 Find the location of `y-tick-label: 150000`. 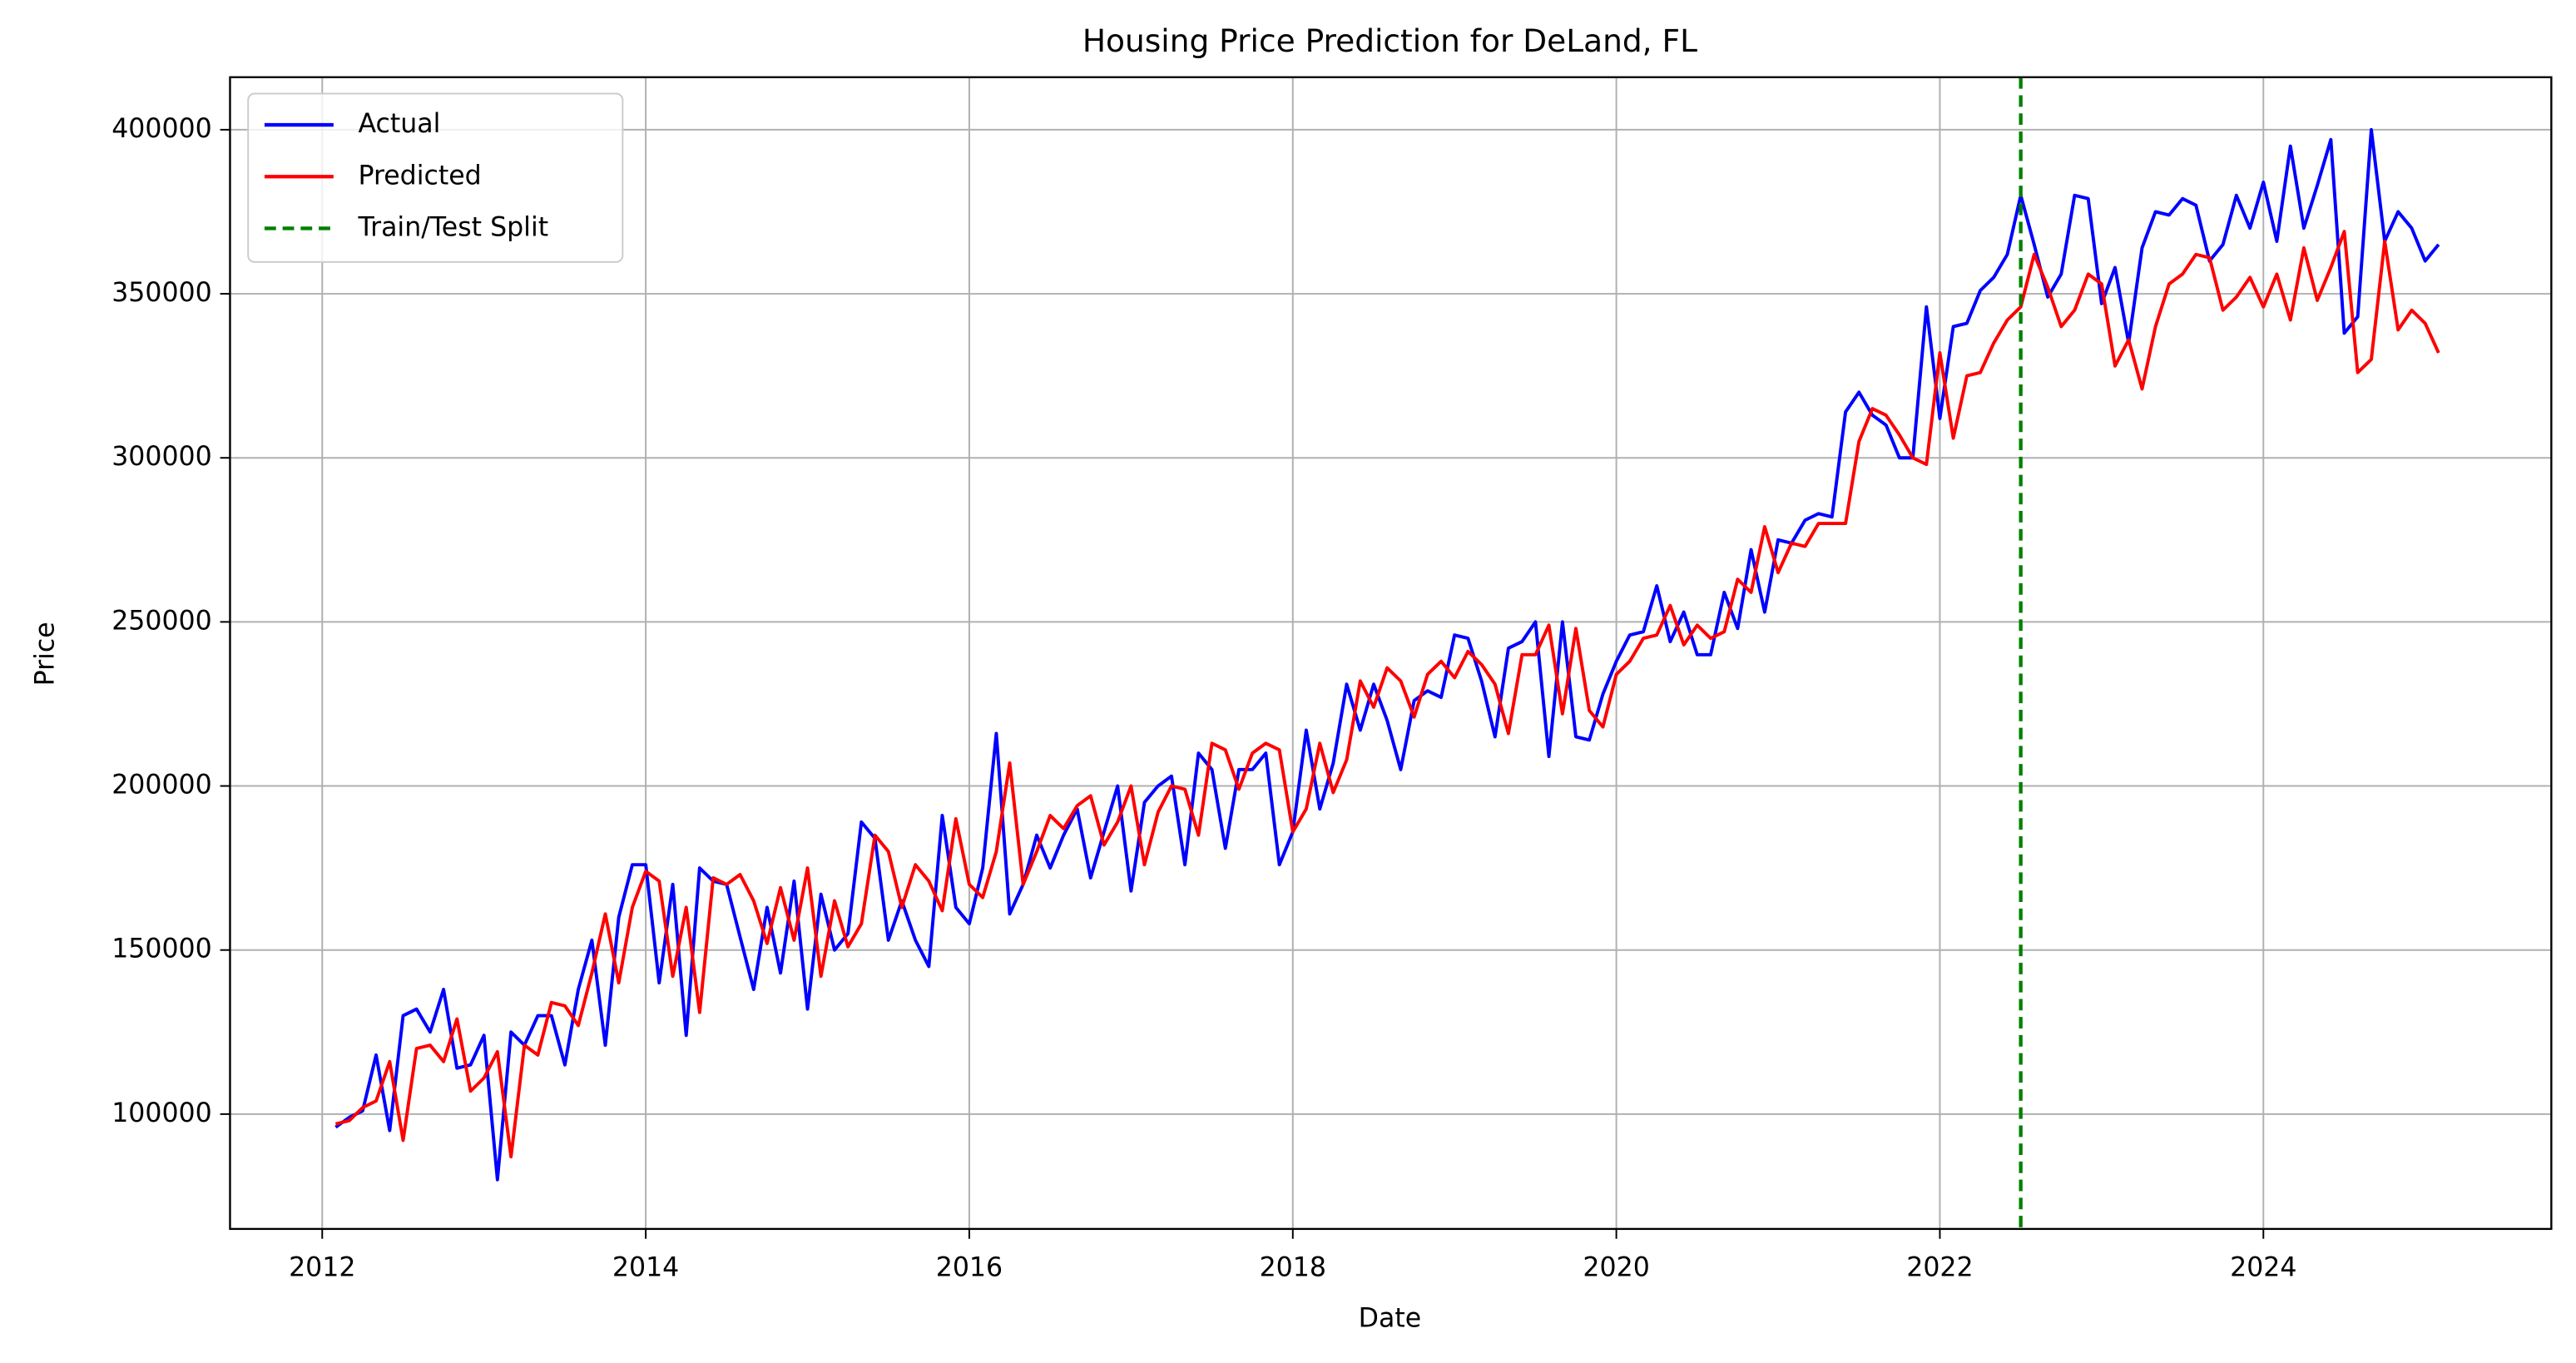

y-tick-label: 150000 is located at coordinates (161, 949).